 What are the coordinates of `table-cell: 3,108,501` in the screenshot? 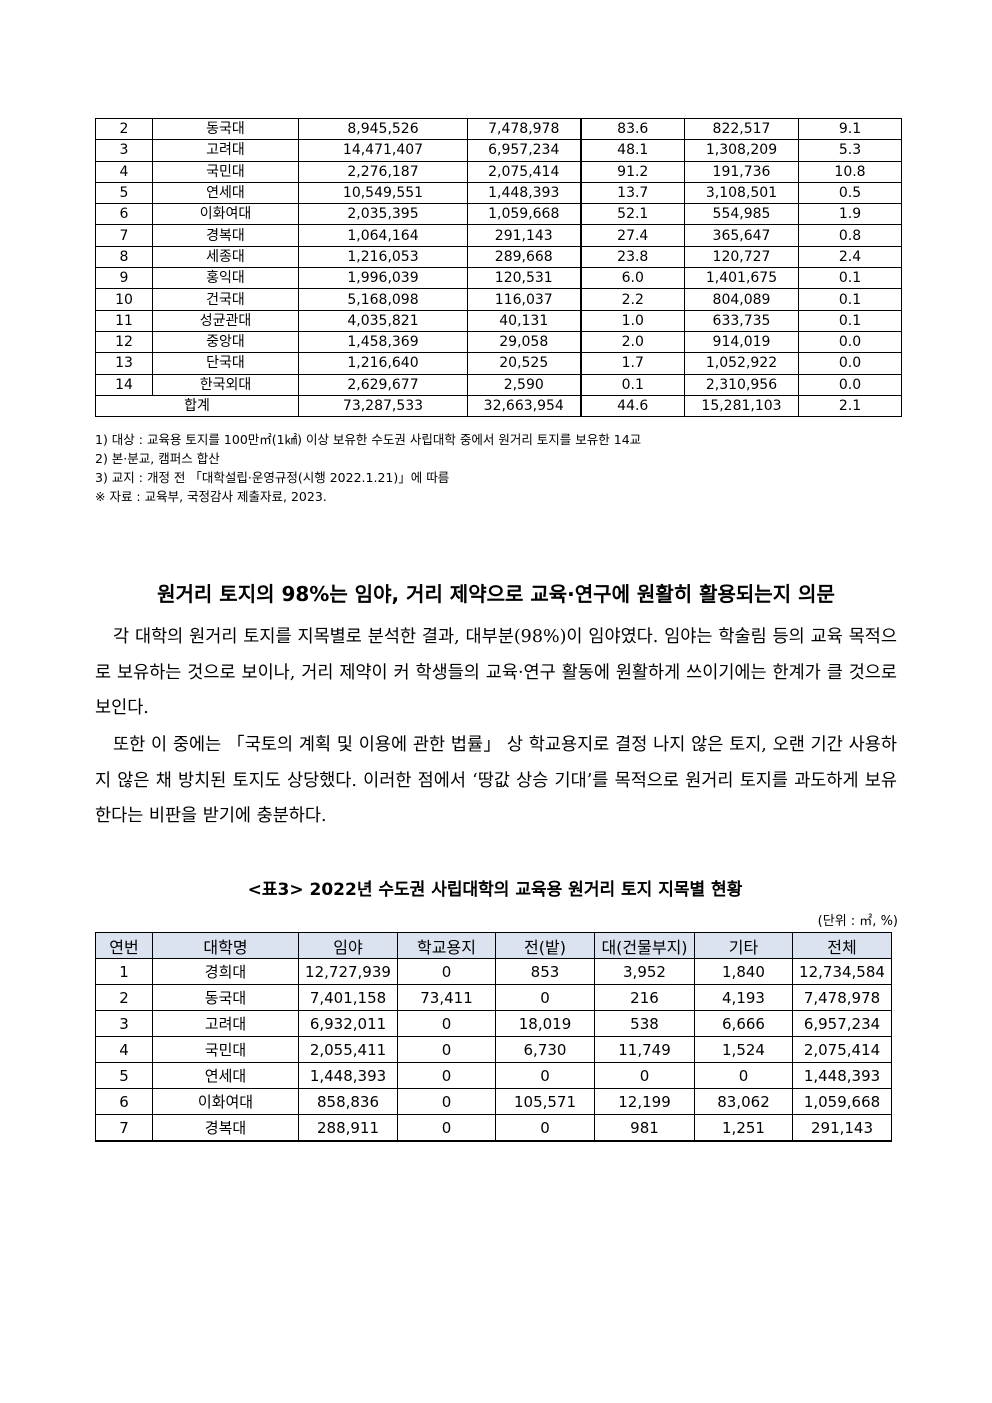 It's located at (741, 193).